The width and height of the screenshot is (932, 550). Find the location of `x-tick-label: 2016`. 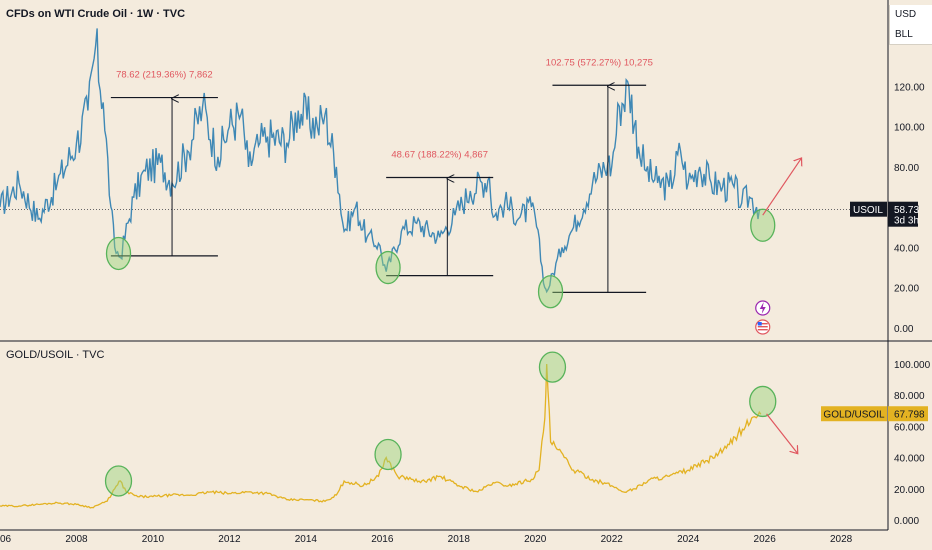

x-tick-label: 2016 is located at coordinates (382, 539).